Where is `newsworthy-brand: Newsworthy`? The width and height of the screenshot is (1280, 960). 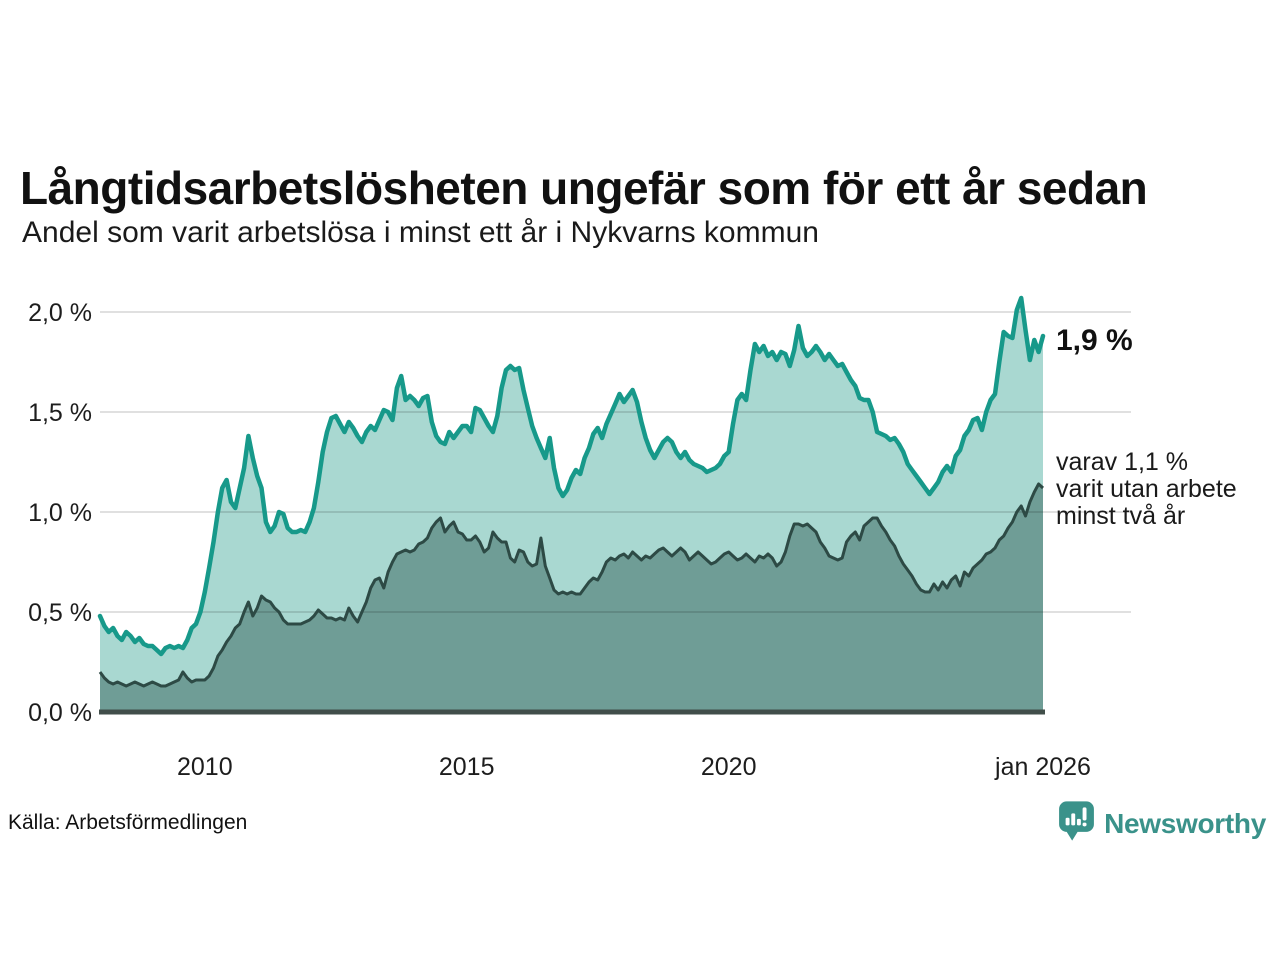 newsworthy-brand: Newsworthy is located at coordinates (1162, 823).